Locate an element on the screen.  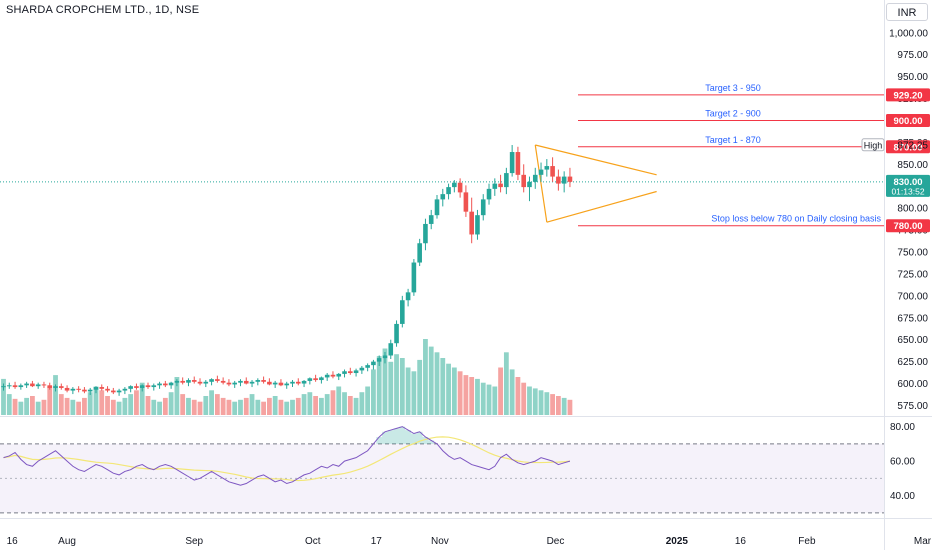
time-axis-label: Feb is located at coordinates (807, 541).